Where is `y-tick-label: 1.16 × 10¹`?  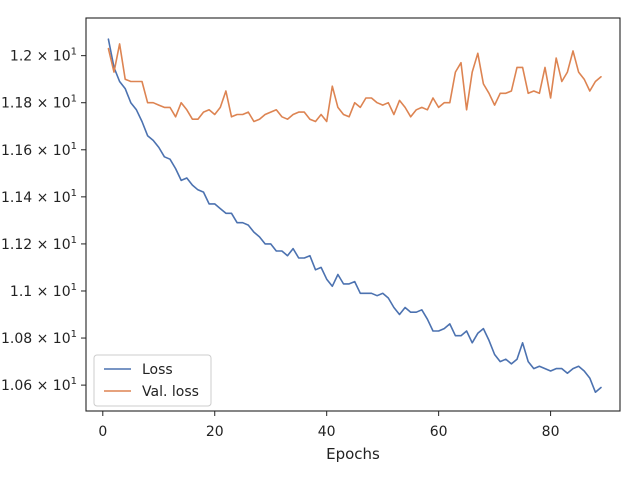 y-tick-label: 1.16 × 10¹ is located at coordinates (39, 150).